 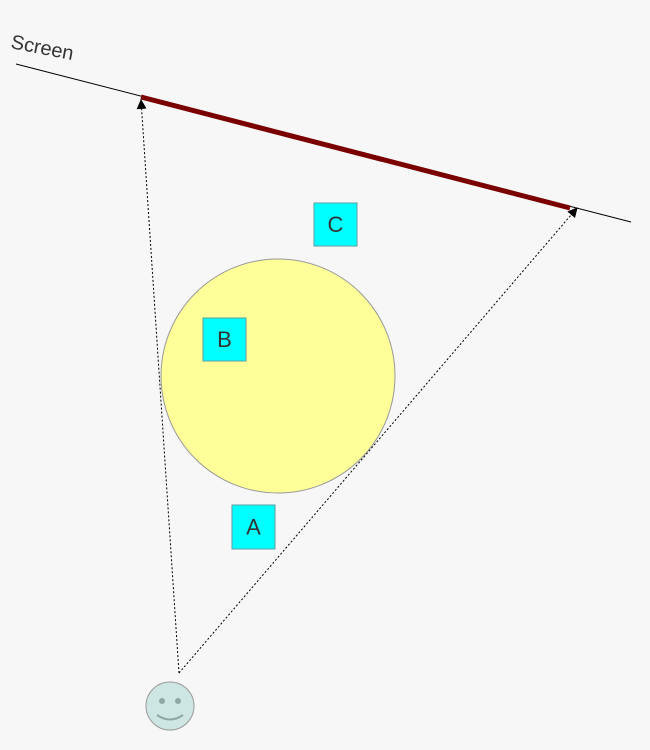 I want to click on label-a: A, so click(x=253, y=527).